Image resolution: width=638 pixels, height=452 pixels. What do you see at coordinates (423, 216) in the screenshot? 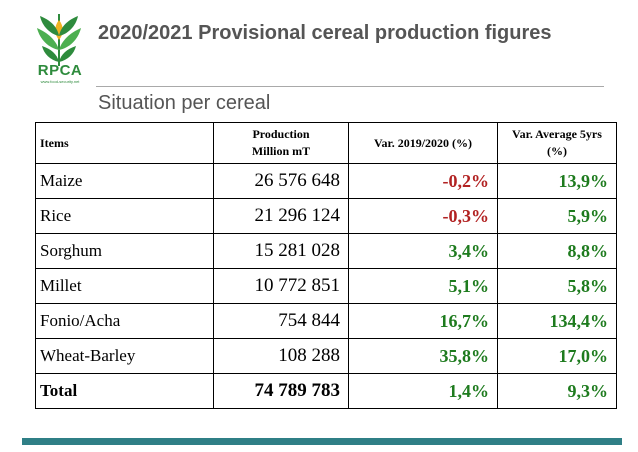
I see `cell-var-year: -0,3%` at bounding box center [423, 216].